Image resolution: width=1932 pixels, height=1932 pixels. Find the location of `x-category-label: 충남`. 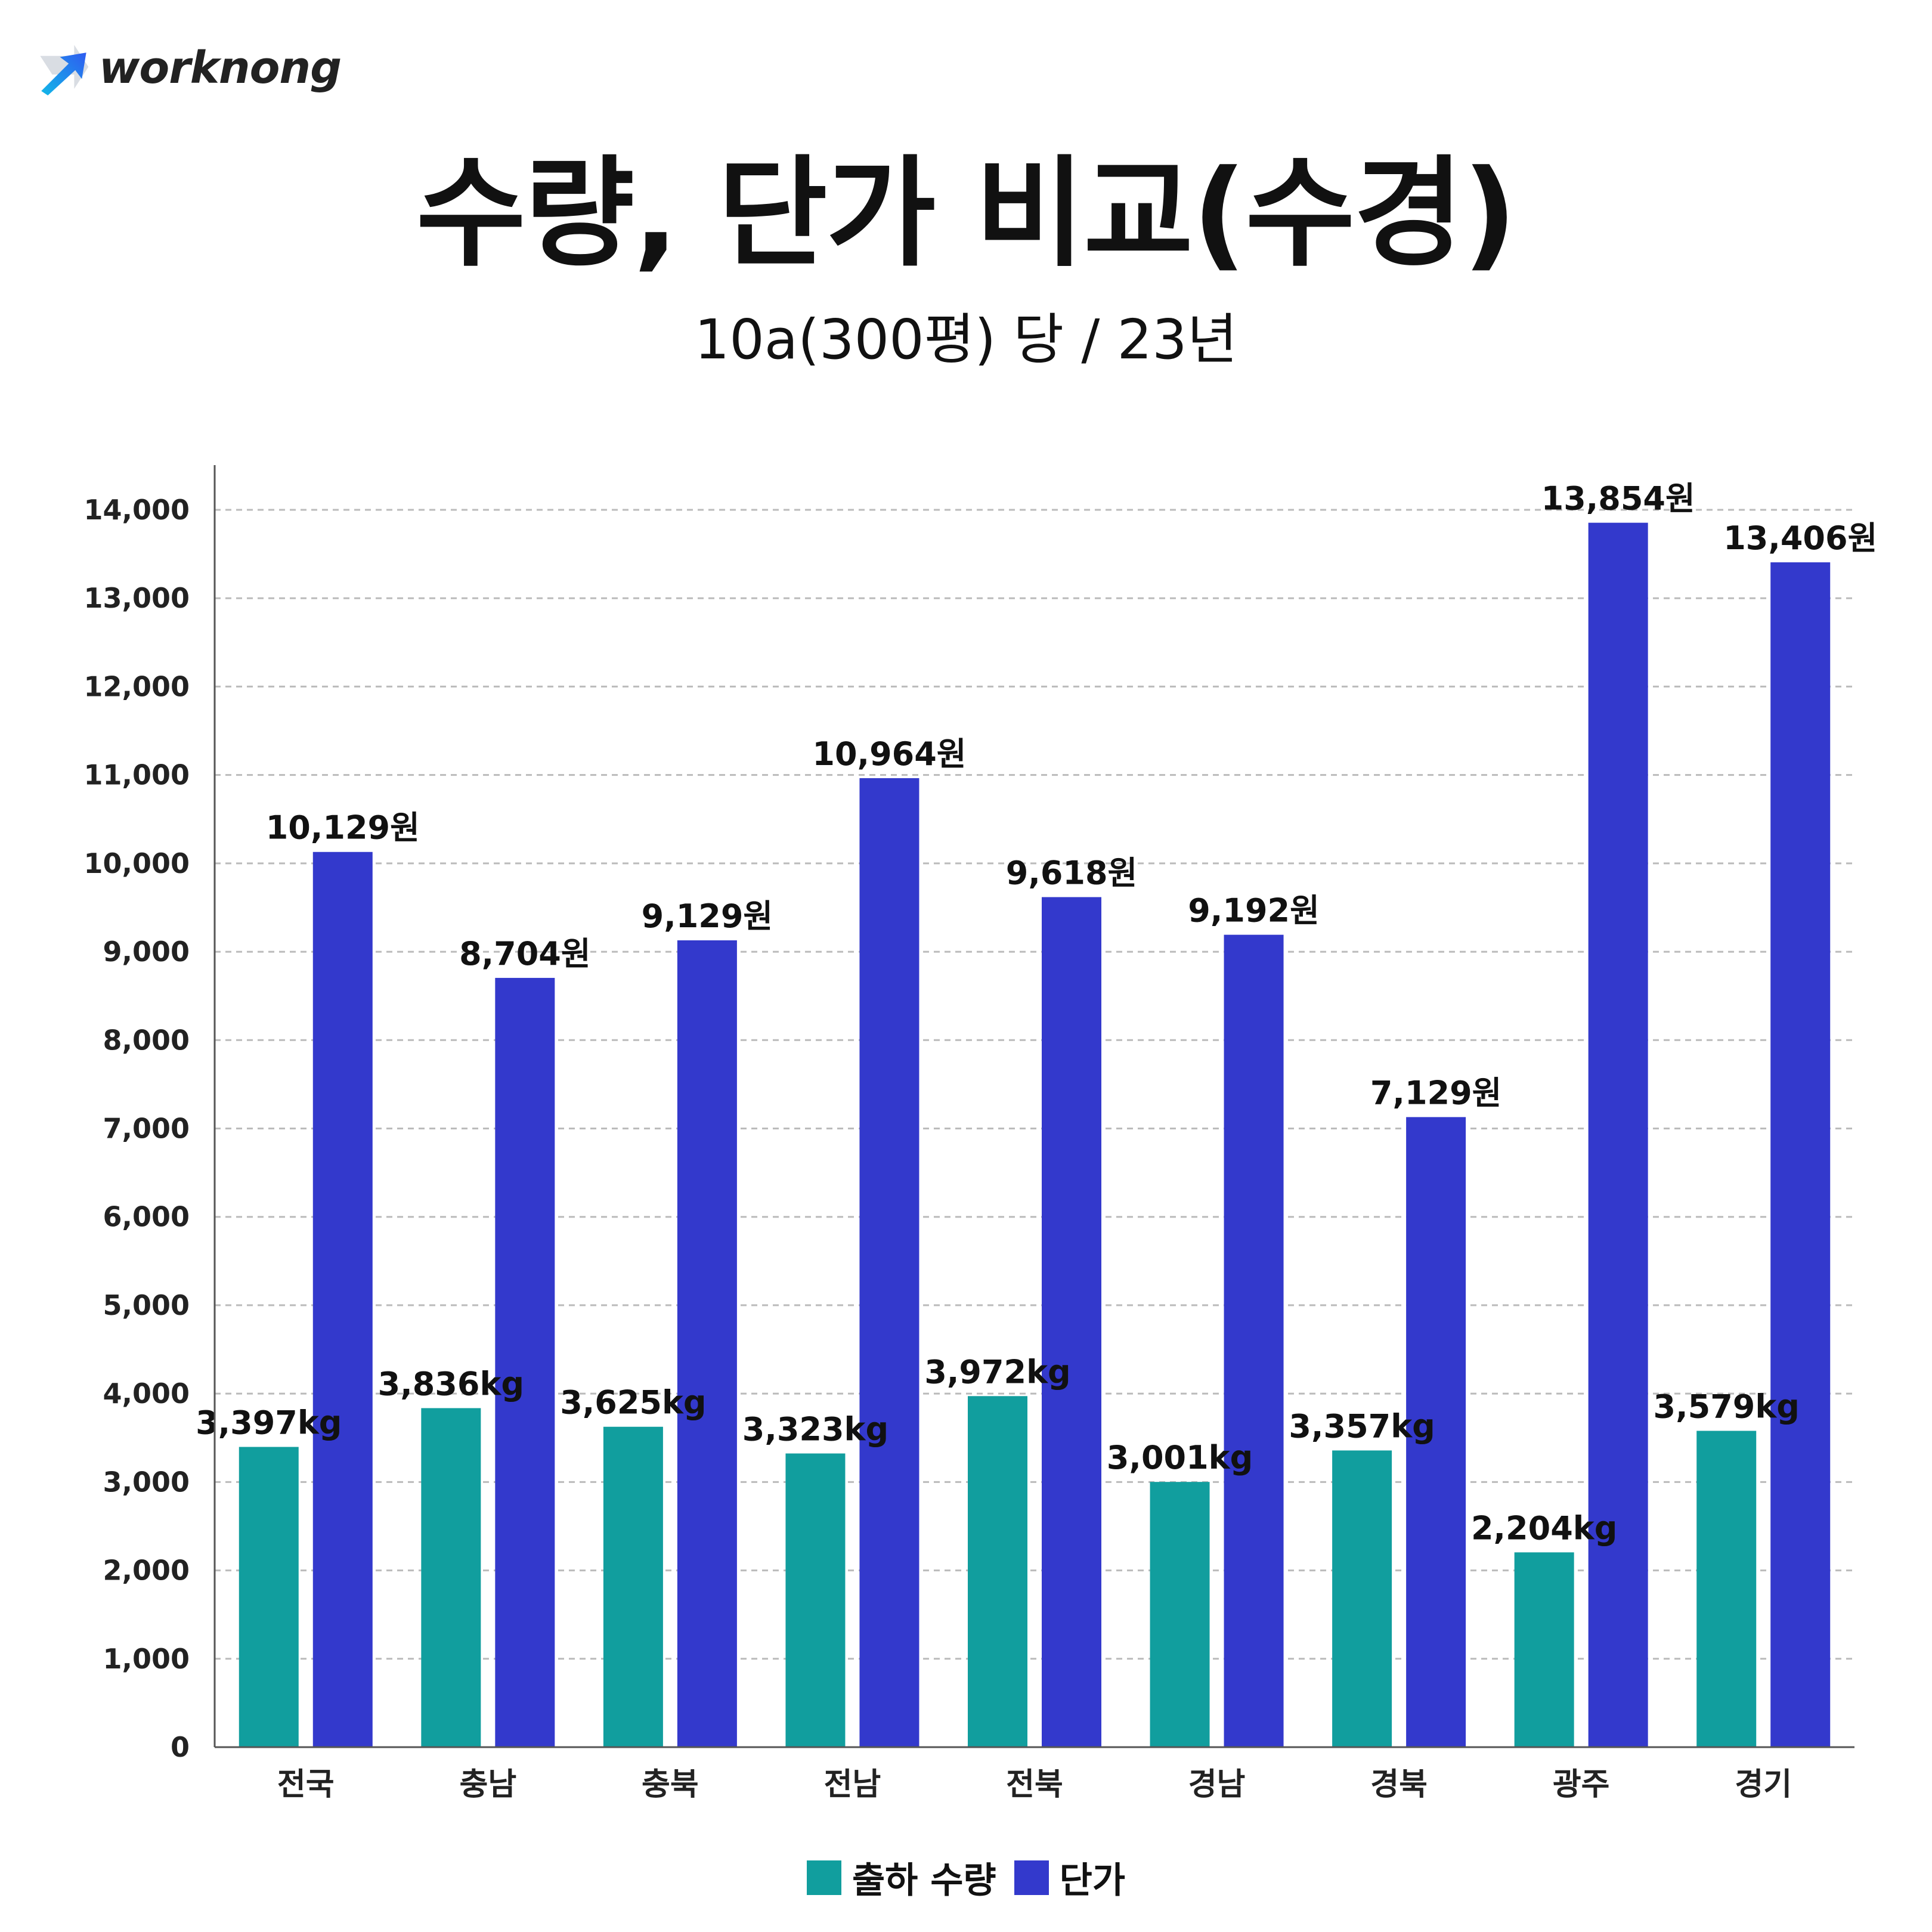

x-category-label: 충남 is located at coordinates (488, 1785).